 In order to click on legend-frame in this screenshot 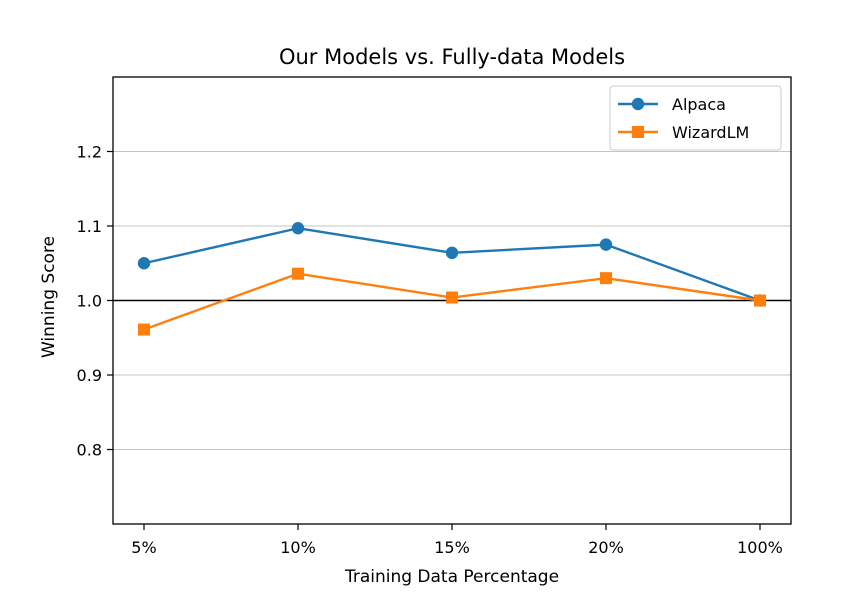, I will do `click(695, 118)`.